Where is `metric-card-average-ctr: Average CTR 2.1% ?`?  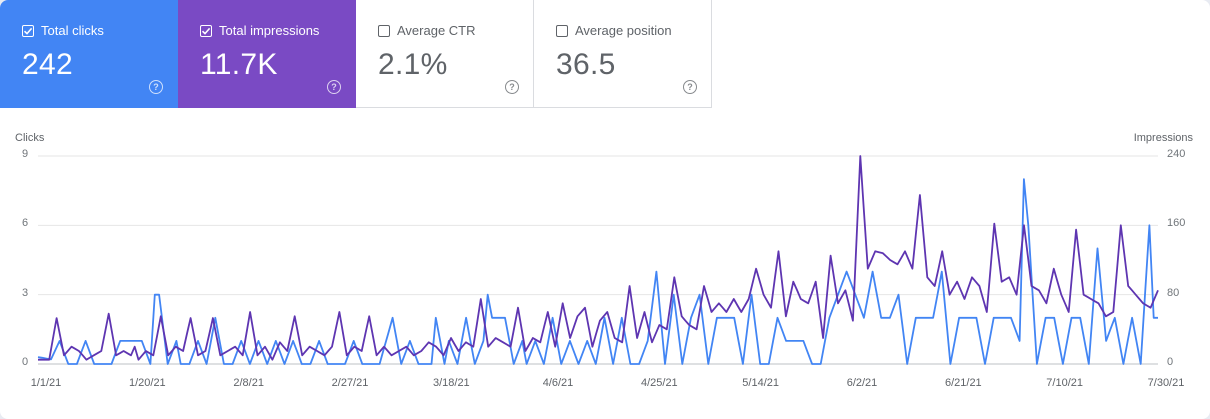
metric-card-average-ctr: Average CTR 2.1% ? is located at coordinates (445, 54).